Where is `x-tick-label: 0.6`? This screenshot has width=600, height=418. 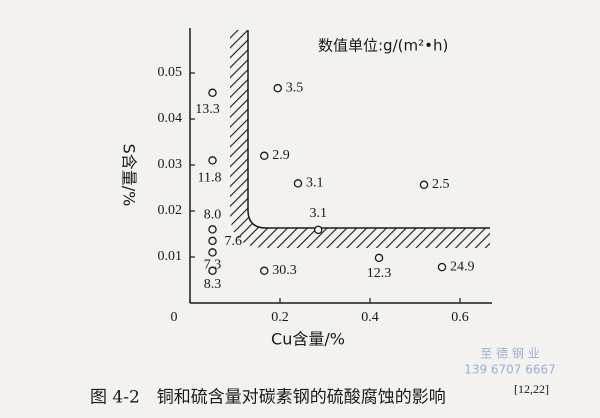 x-tick-label: 0.6 is located at coordinates (460, 317).